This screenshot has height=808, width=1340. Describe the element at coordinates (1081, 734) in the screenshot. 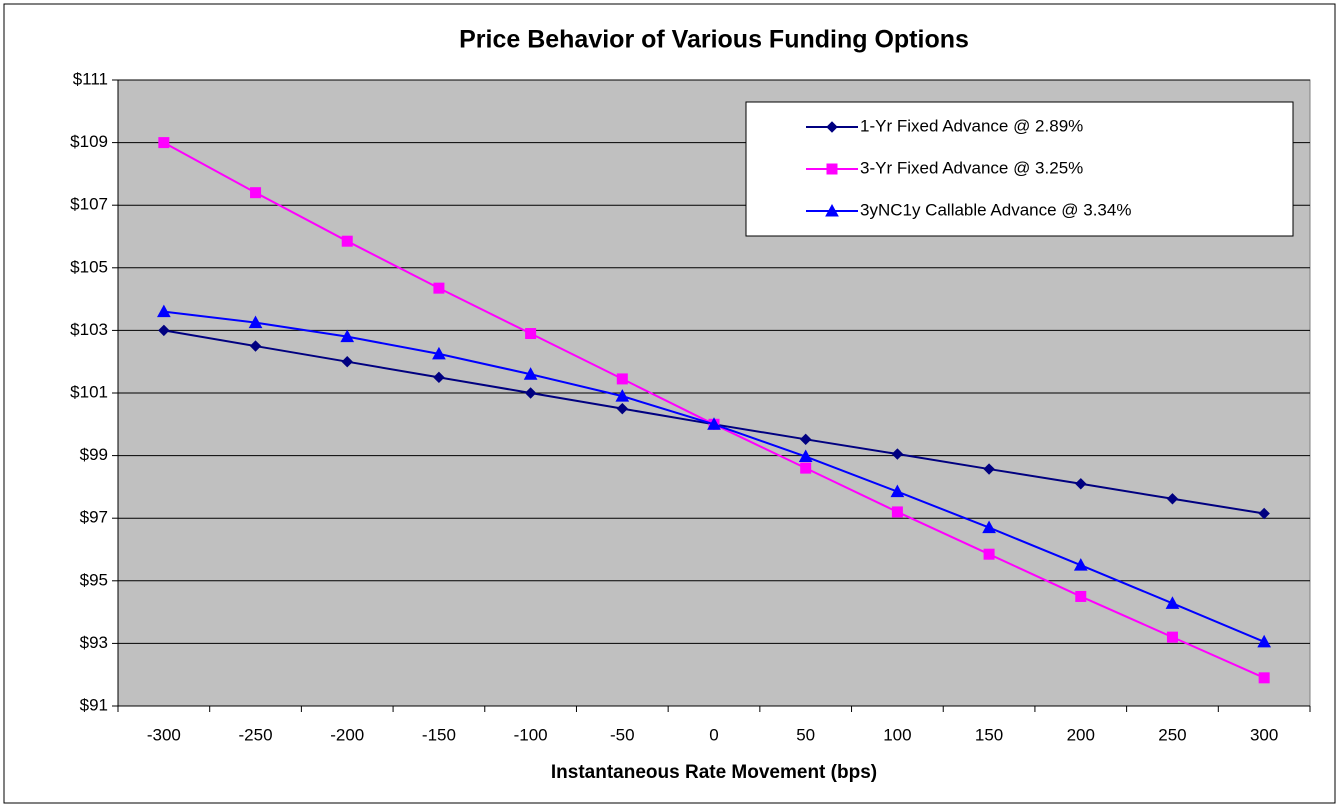

I see `x-tick-label: 200` at that location.